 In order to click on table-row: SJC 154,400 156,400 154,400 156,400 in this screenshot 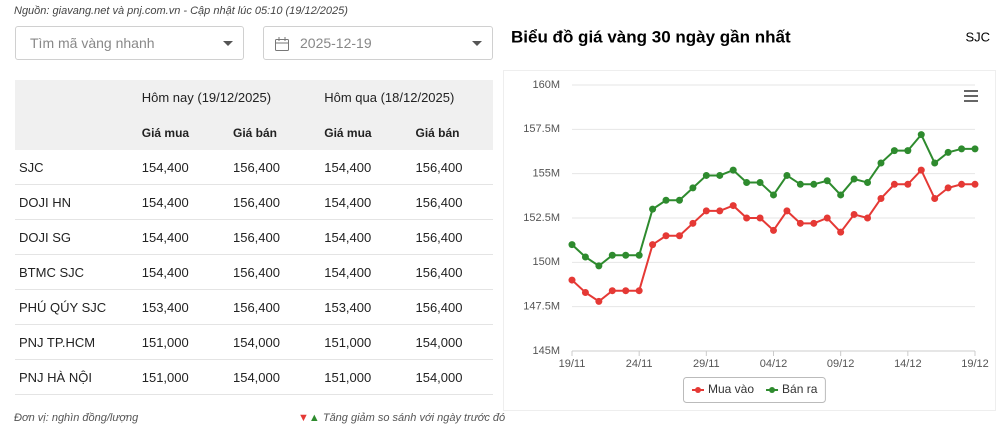, I will do `click(254, 167)`.